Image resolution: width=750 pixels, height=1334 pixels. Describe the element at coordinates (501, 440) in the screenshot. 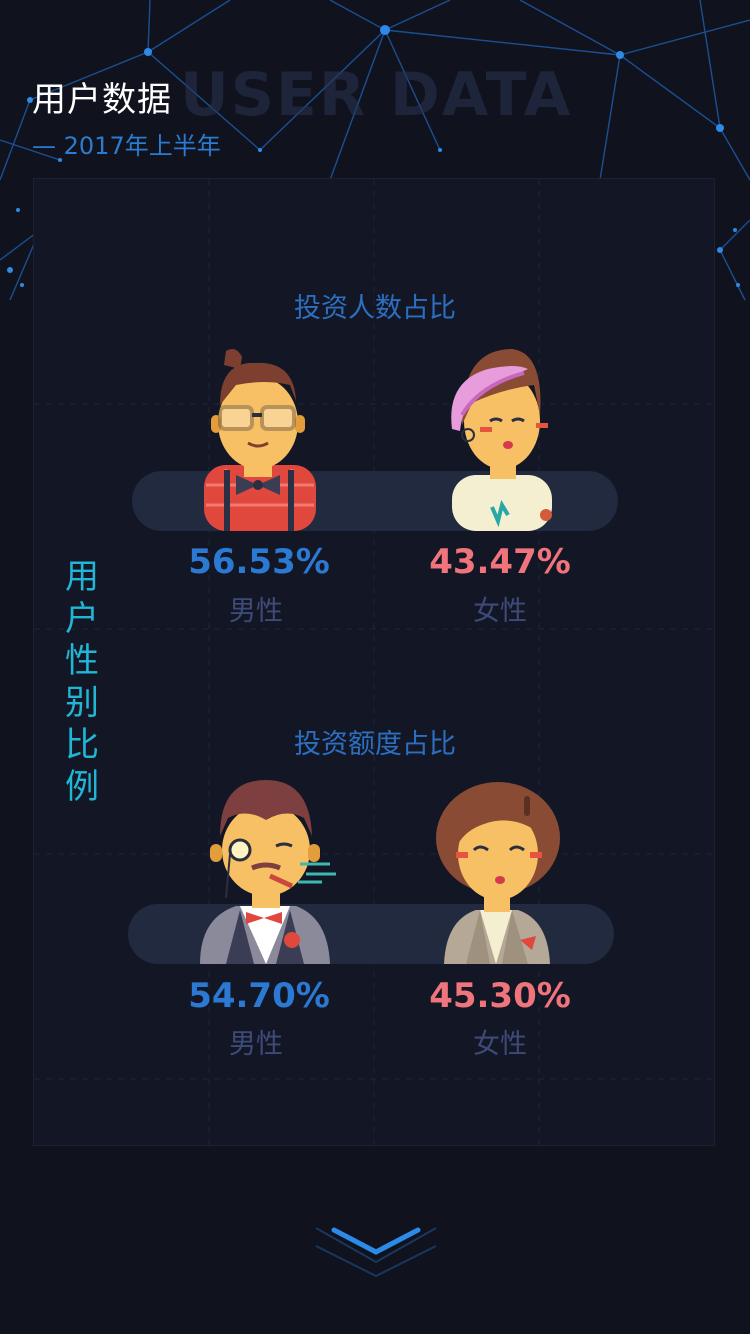

I see `female-punk-avatar-icon` at that location.